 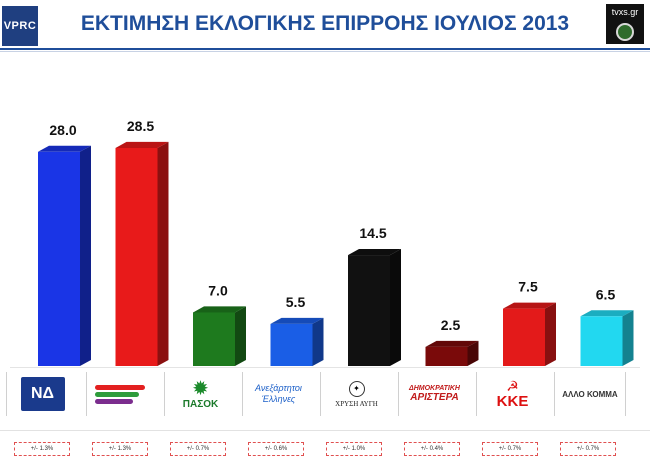 I want to click on dimar-logo-line2: ΑΡΙΣΤΕΡΑ, so click(x=434, y=397).